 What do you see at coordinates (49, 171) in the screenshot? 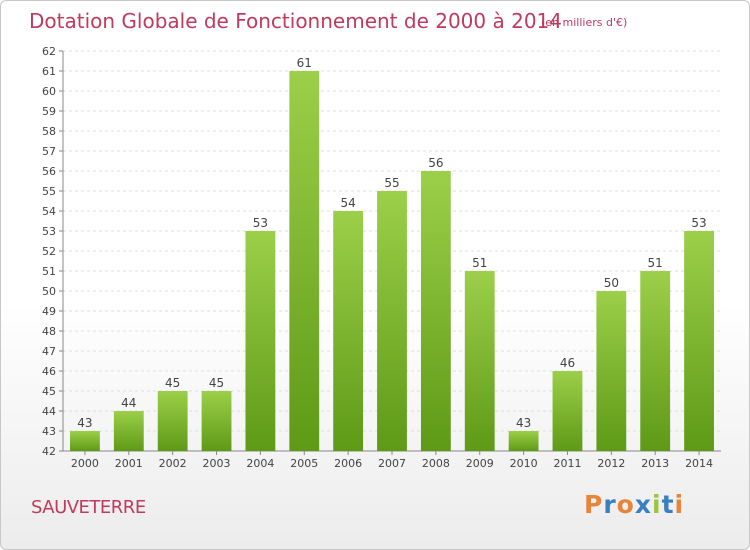
I see `y-tick-label: 56` at bounding box center [49, 171].